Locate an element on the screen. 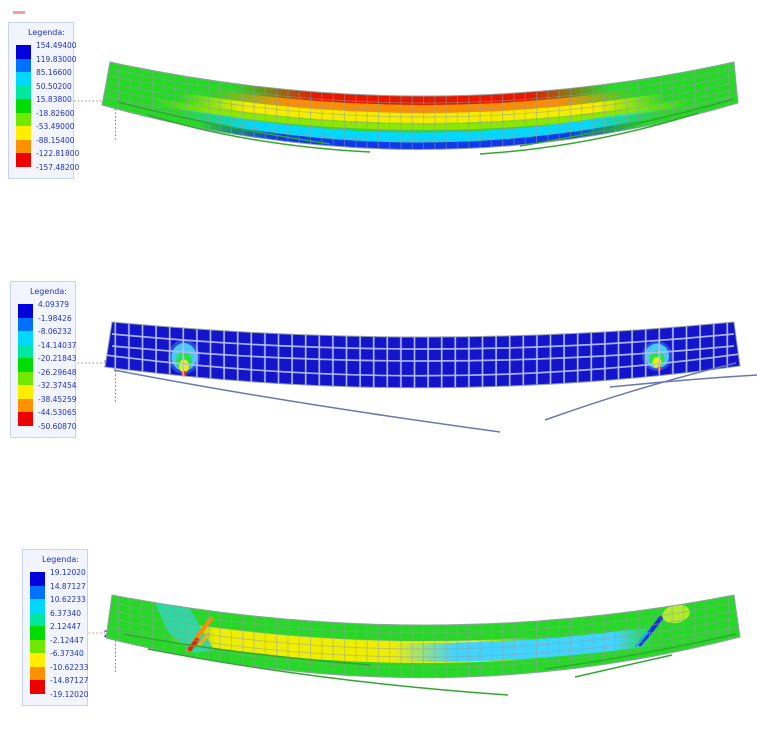 The width and height of the screenshot is (757, 731). legend-value: 6.37340 is located at coordinates (66, 613).